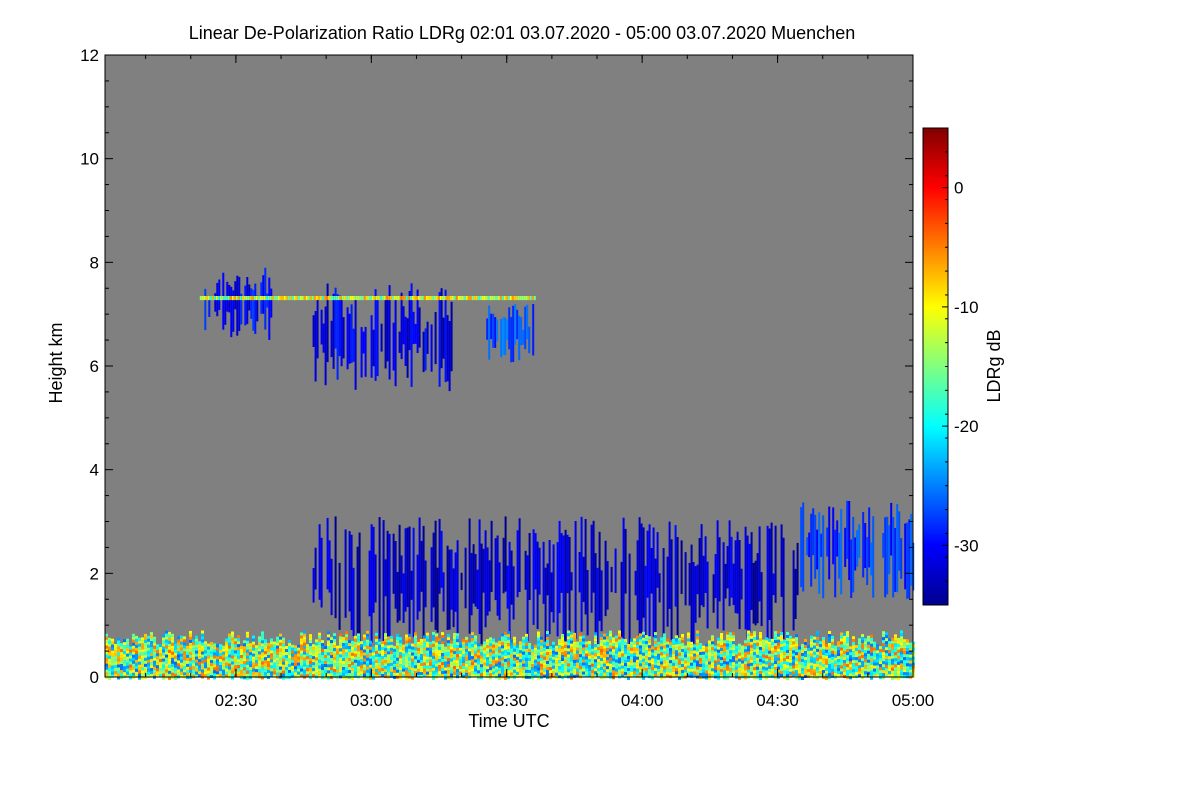  What do you see at coordinates (508, 721) in the screenshot?
I see `x-axis-label: Time UTC` at bounding box center [508, 721].